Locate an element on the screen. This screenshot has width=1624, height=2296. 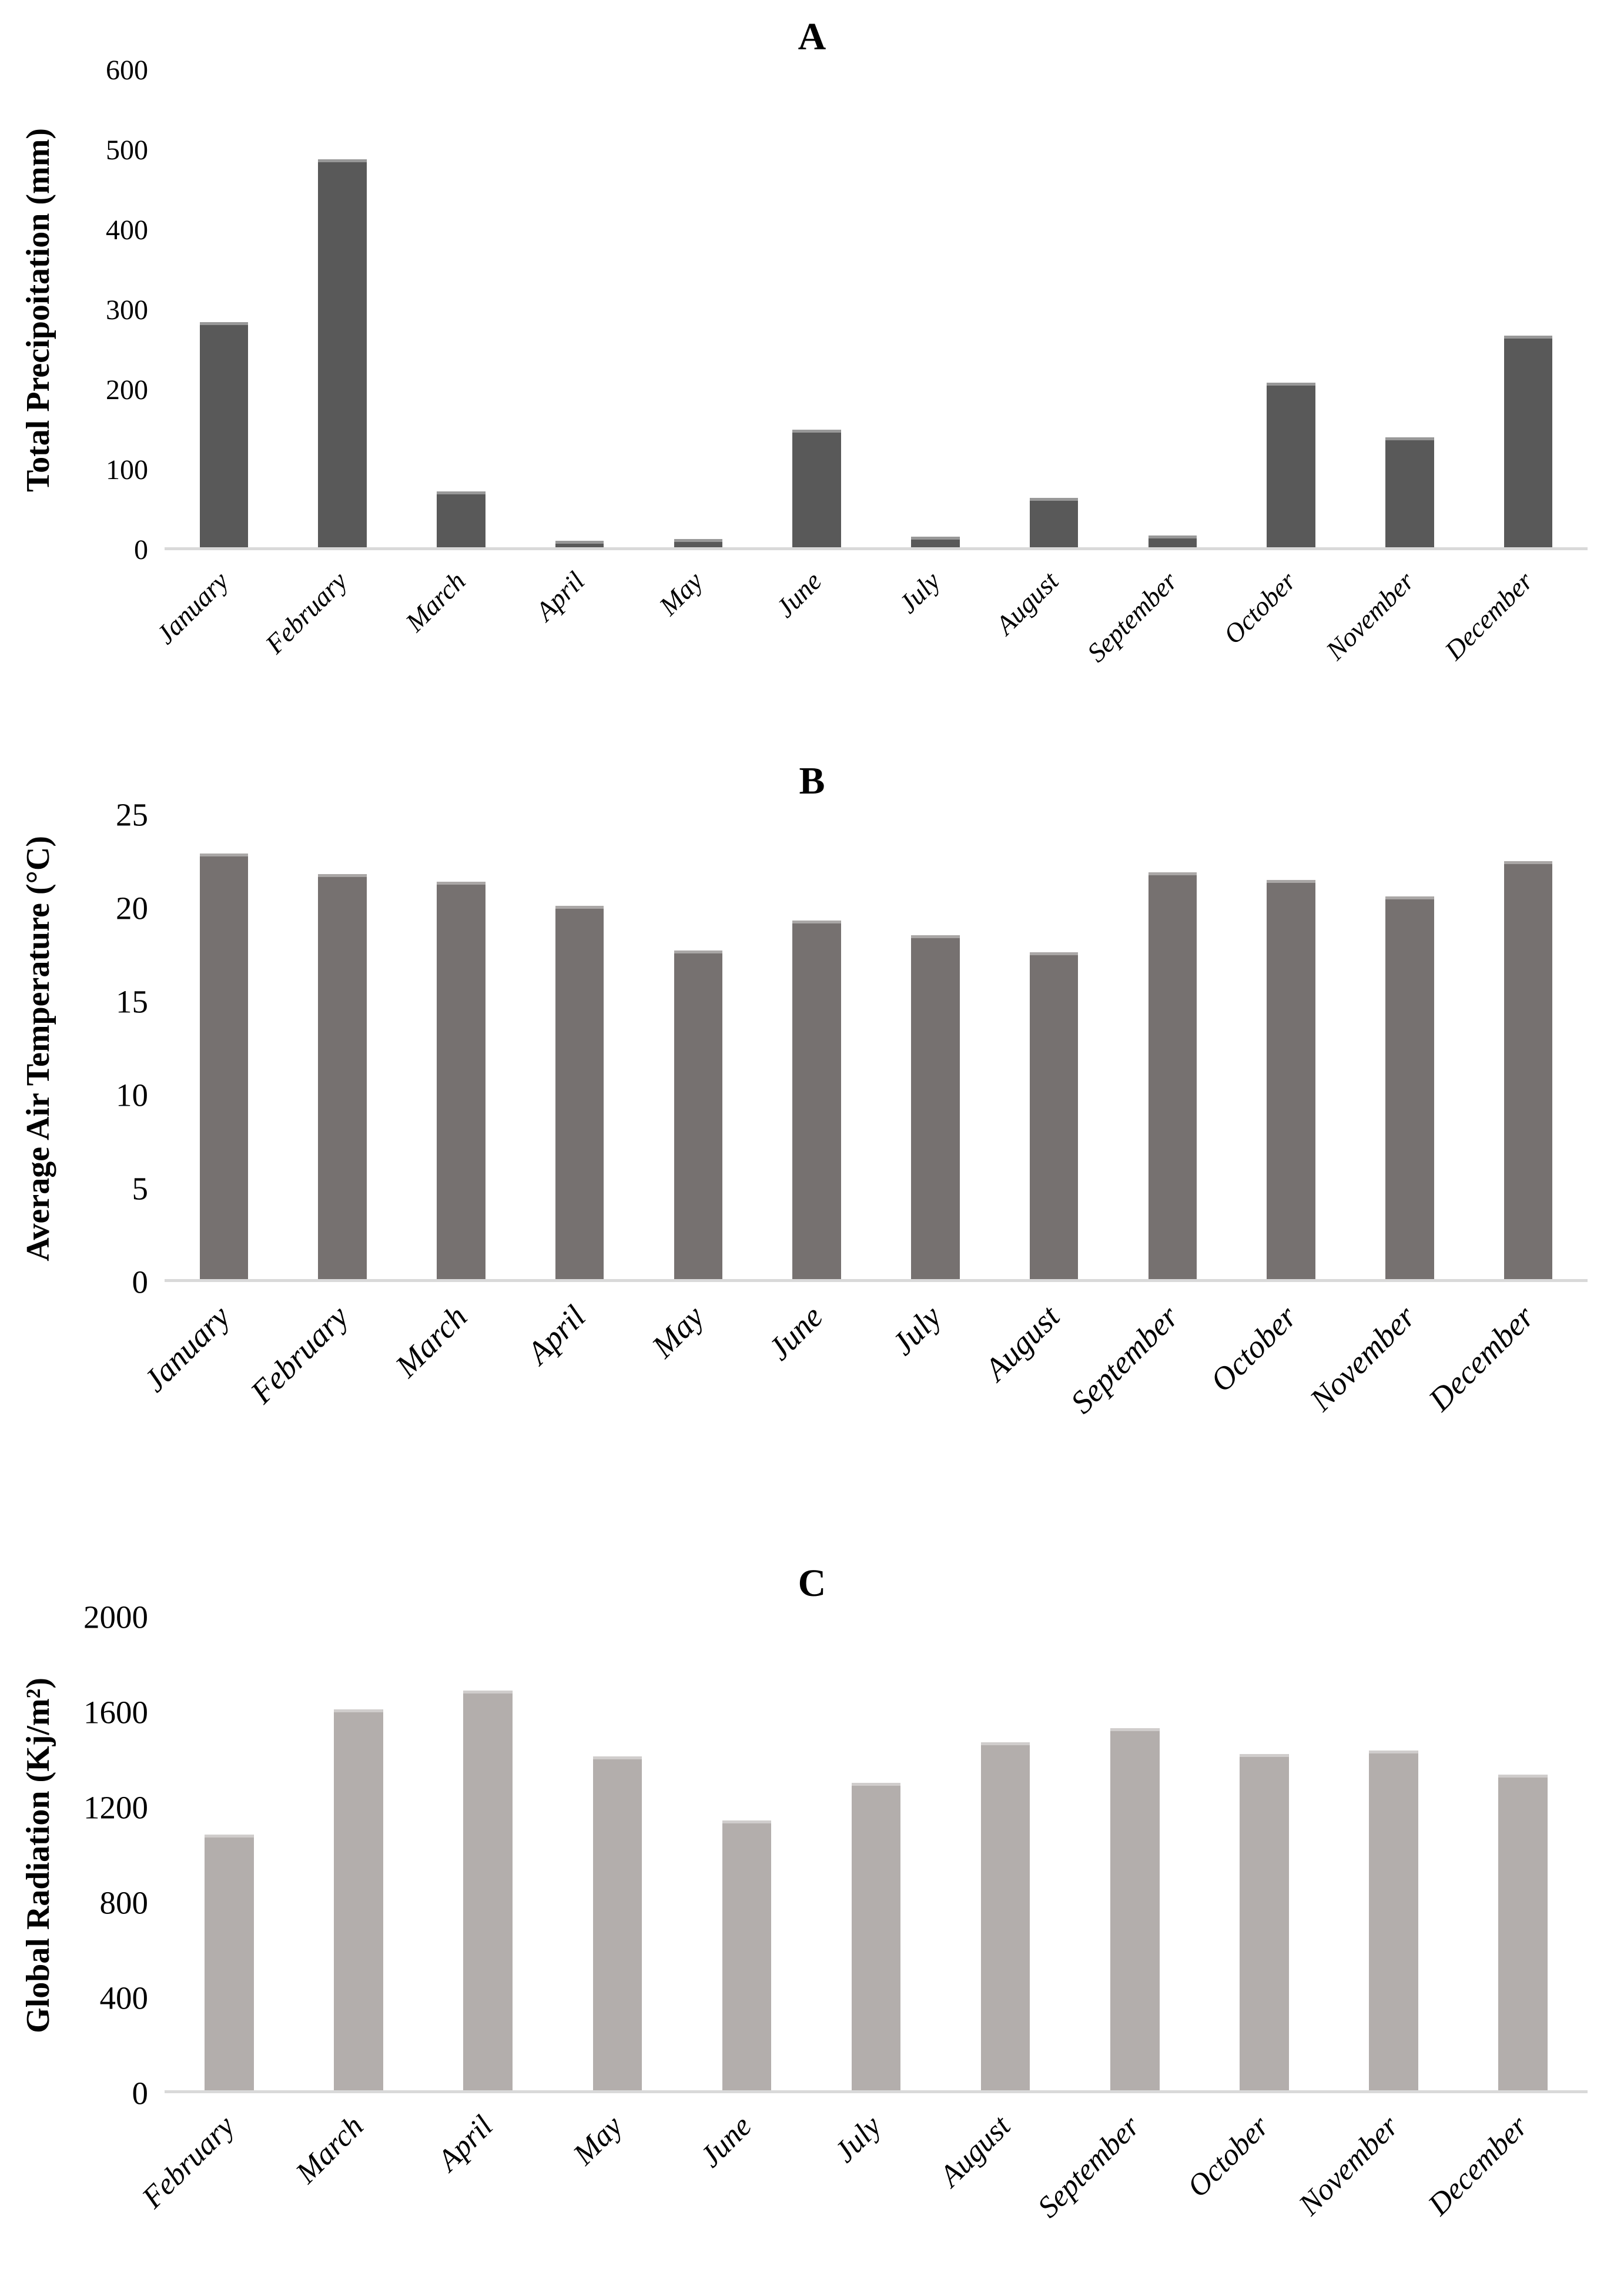
y-axis-ticks: 0 100 200 300 400 500 600 is located at coordinates (121, 310).